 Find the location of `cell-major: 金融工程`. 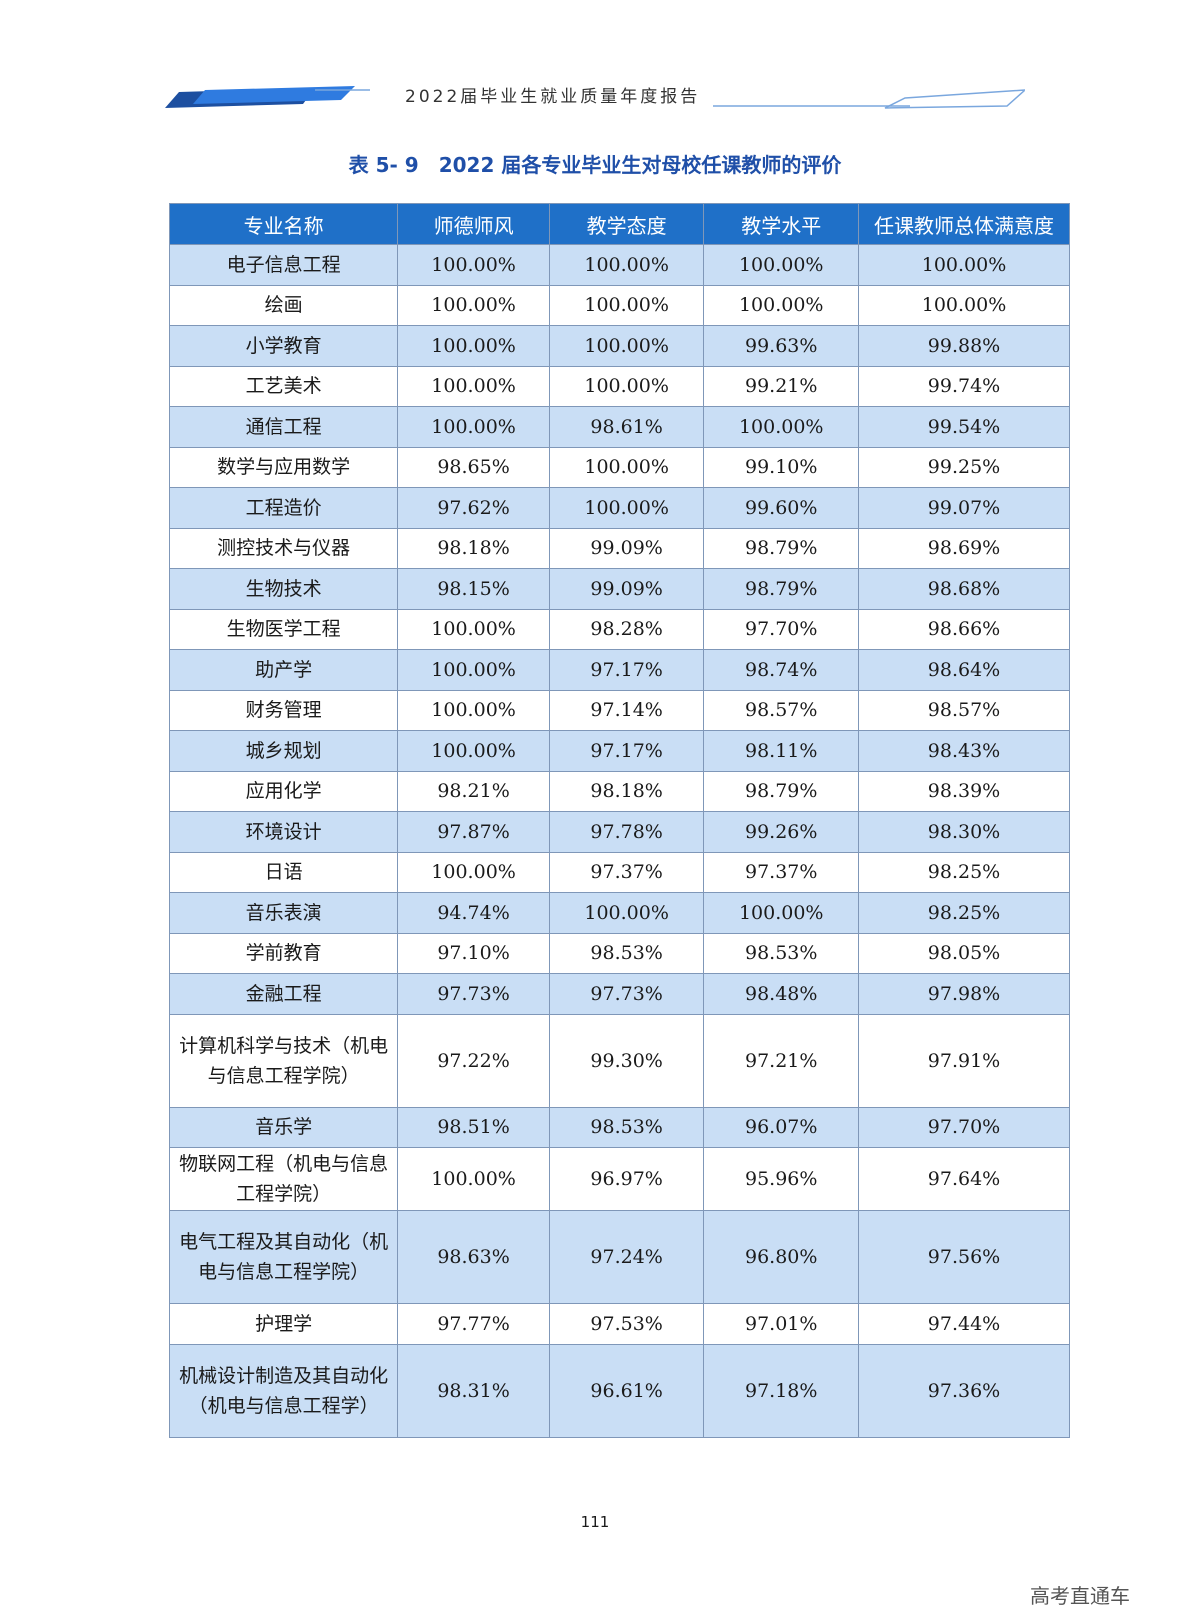

cell-major: 金融工程 is located at coordinates (283, 994).